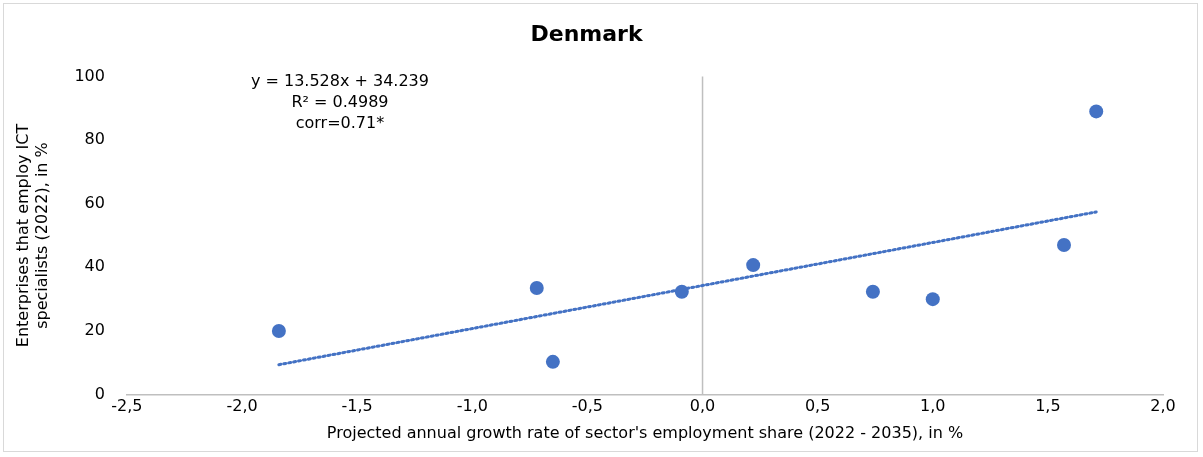 Image resolution: width=1203 pixels, height=457 pixels. I want to click on y-tick-label: 40, so click(94, 266).